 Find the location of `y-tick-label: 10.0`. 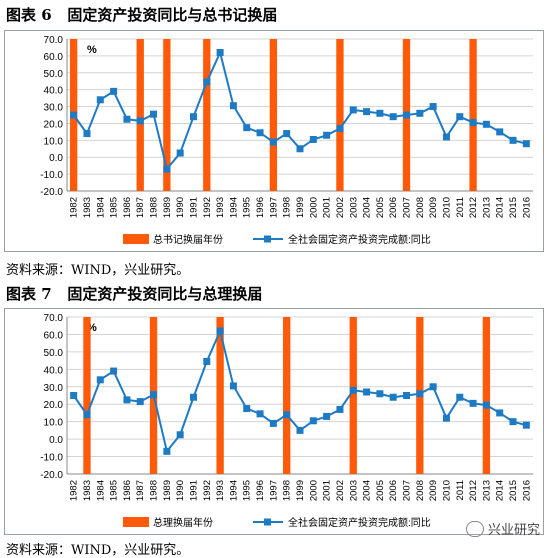

y-tick-label: 10.0 is located at coordinates (54, 423).